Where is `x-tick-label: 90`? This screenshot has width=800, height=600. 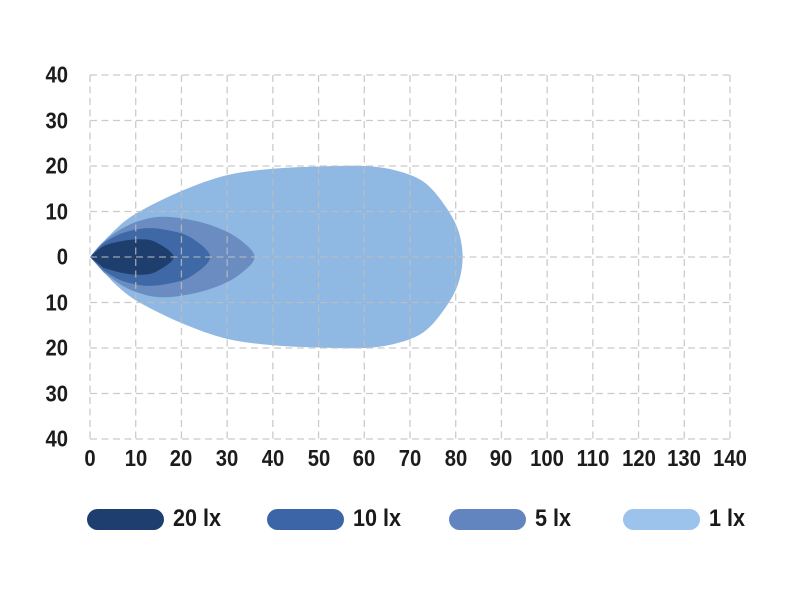 x-tick-label: 90 is located at coordinates (501, 458).